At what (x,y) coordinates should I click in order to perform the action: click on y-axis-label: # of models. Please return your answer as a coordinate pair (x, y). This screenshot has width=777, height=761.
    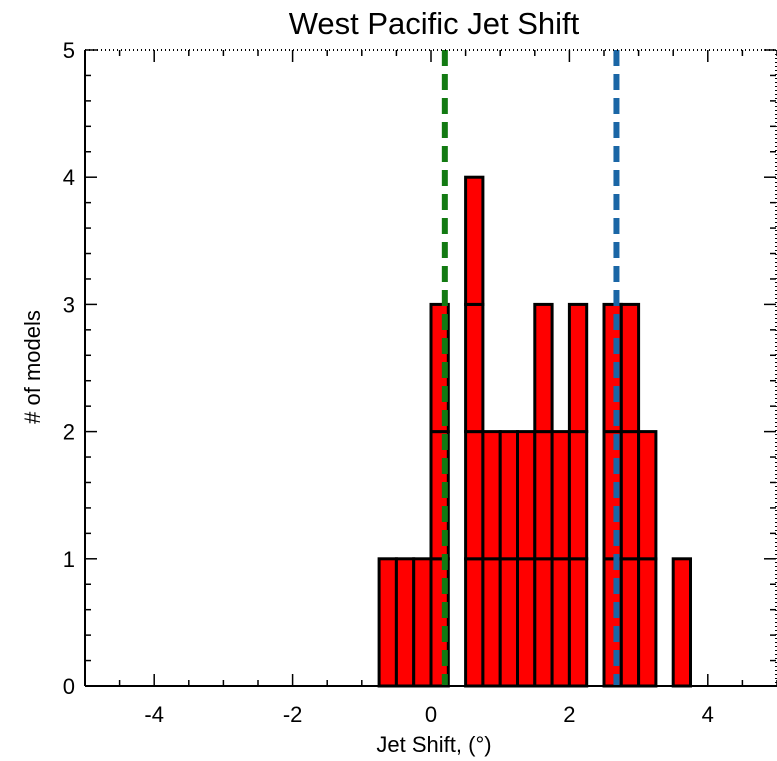
    Looking at the image, I should click on (32, 367).